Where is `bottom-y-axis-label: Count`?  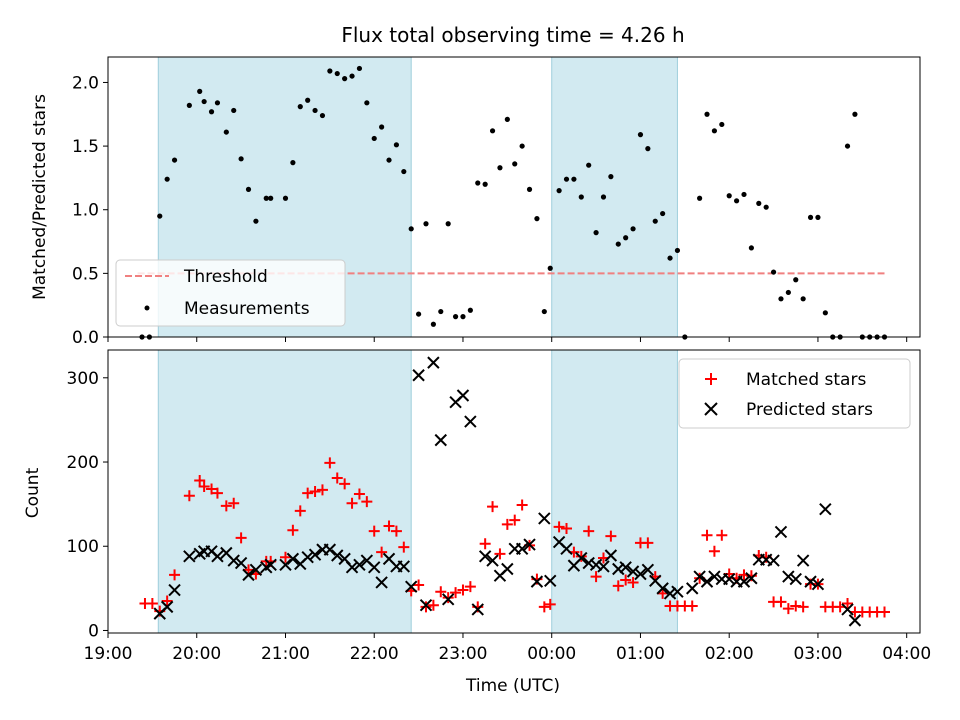 bottom-y-axis-label: Count is located at coordinates (33, 492).